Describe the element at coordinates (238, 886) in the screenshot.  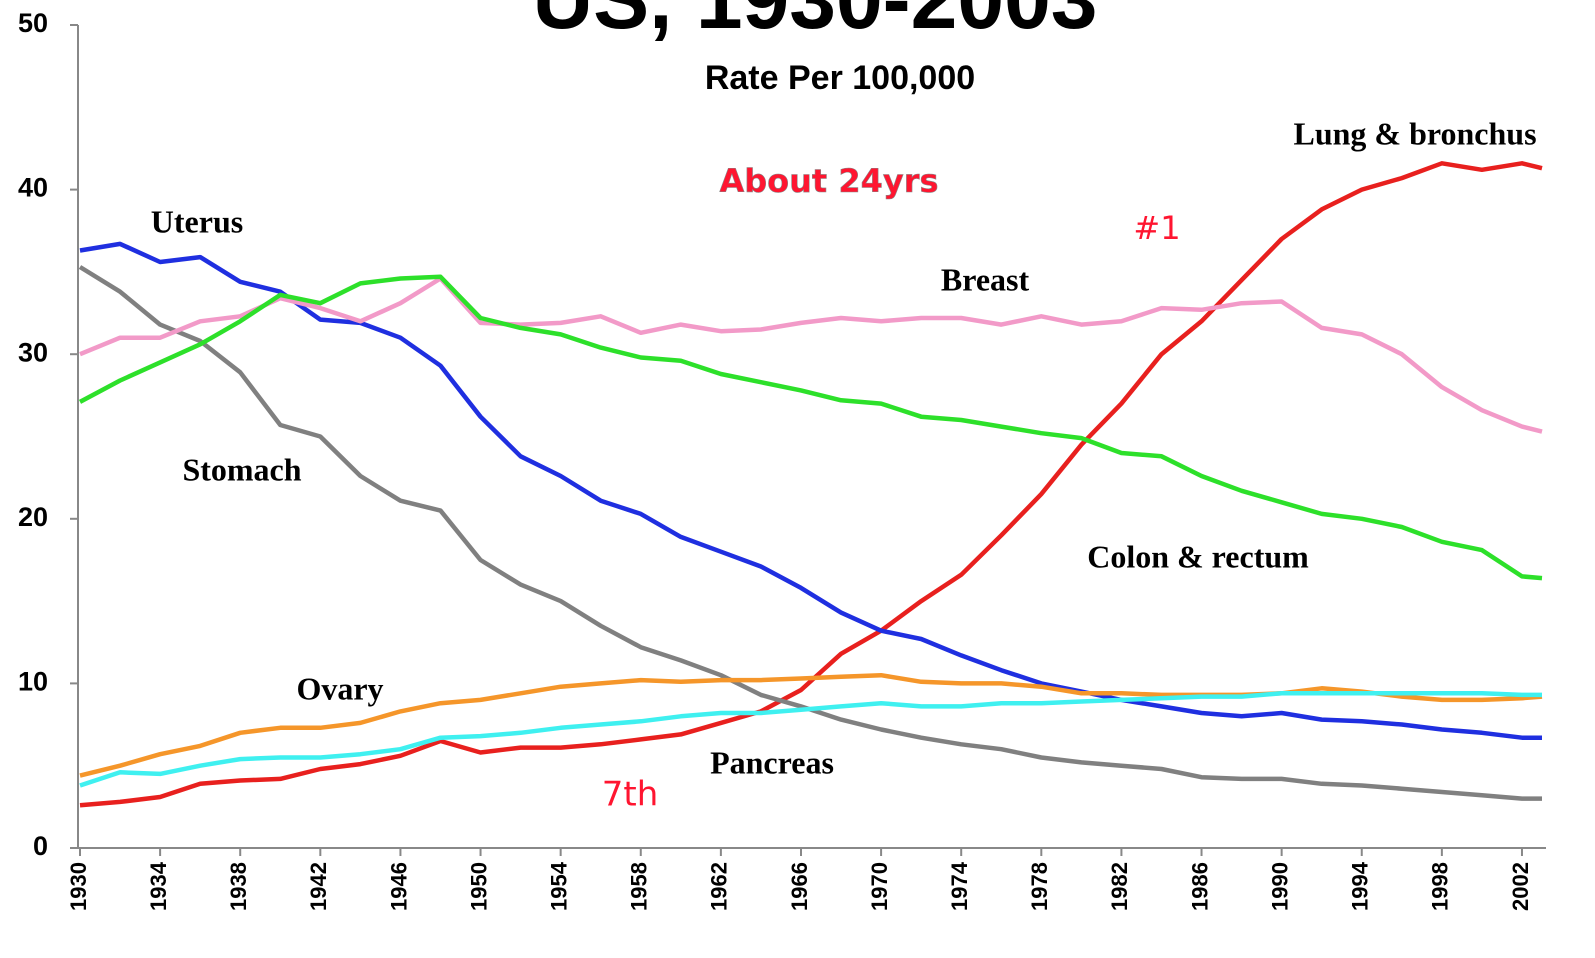
I see `x-tick-label: 1938` at that location.